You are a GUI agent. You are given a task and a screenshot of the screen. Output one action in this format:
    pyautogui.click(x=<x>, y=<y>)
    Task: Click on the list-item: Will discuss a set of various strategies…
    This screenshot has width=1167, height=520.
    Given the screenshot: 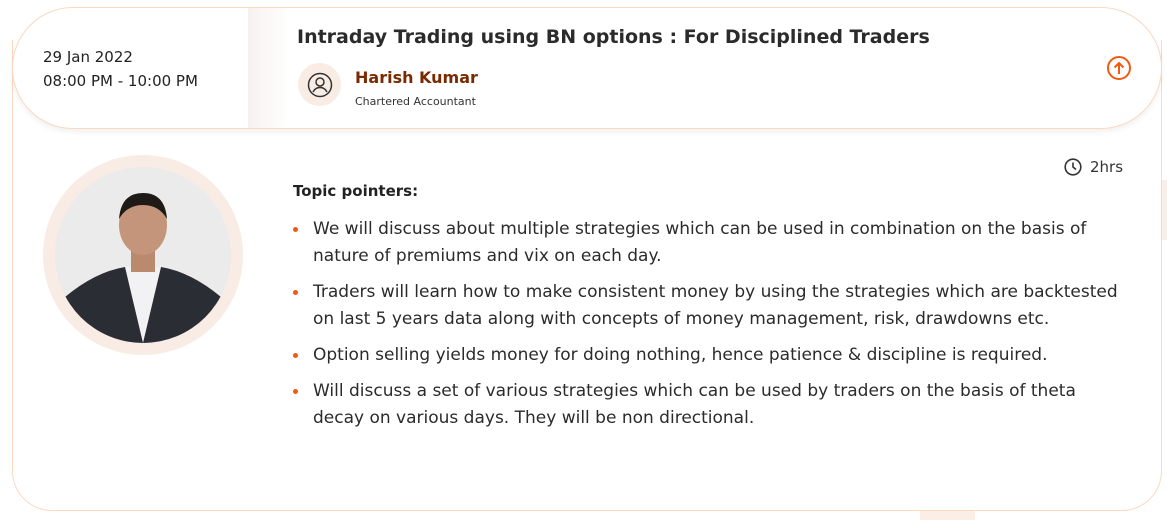 What is the action you would take?
    pyautogui.click(x=708, y=405)
    